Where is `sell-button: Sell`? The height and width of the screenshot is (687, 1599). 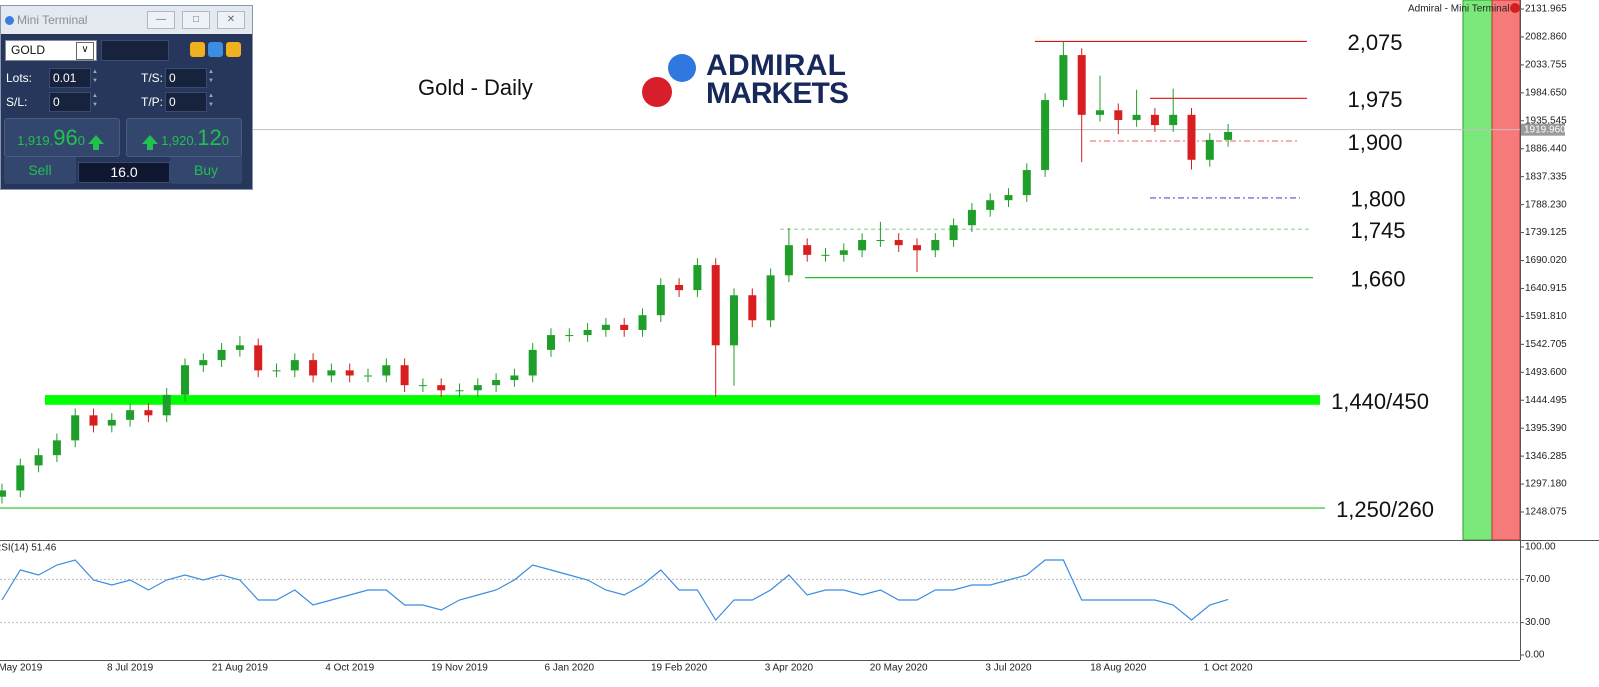 sell-button: Sell is located at coordinates (40, 170).